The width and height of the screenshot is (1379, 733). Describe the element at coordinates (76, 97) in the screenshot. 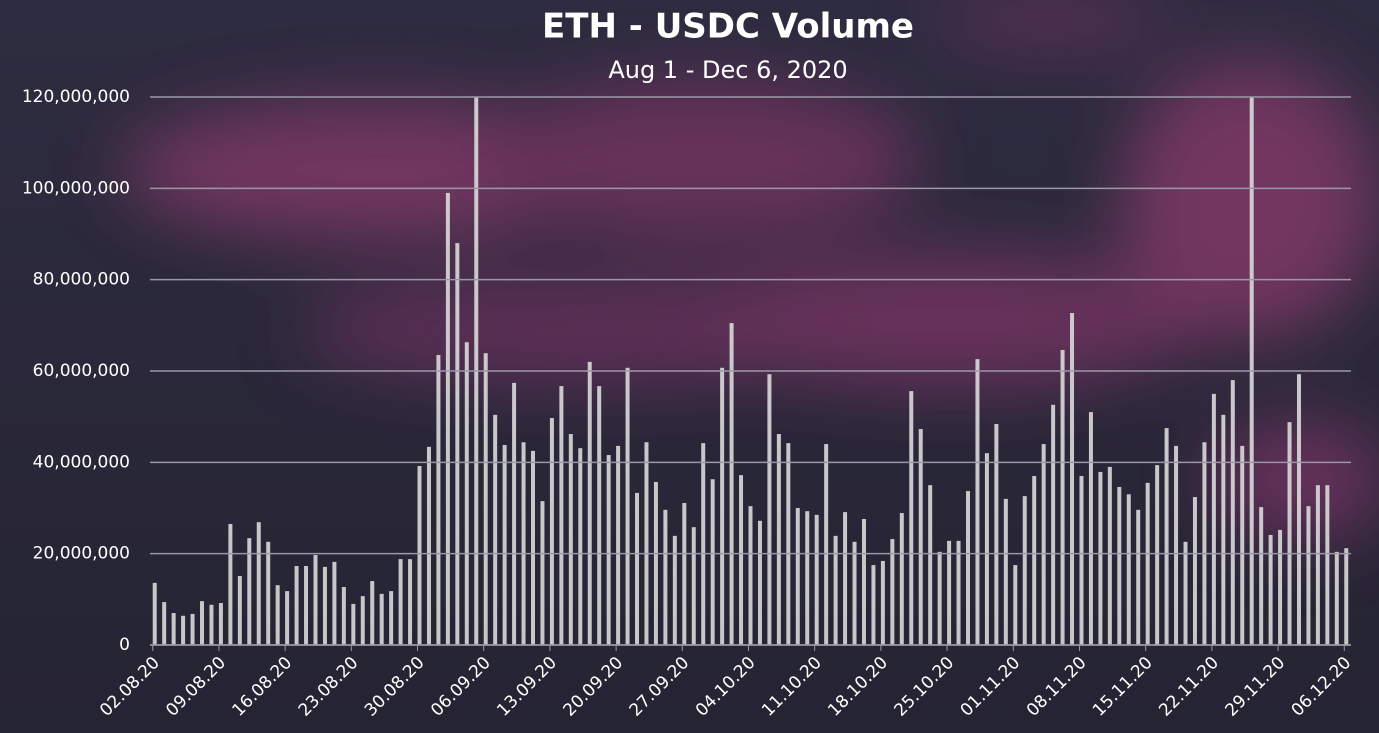

I see `y-tick-label: 120,000,000` at that location.